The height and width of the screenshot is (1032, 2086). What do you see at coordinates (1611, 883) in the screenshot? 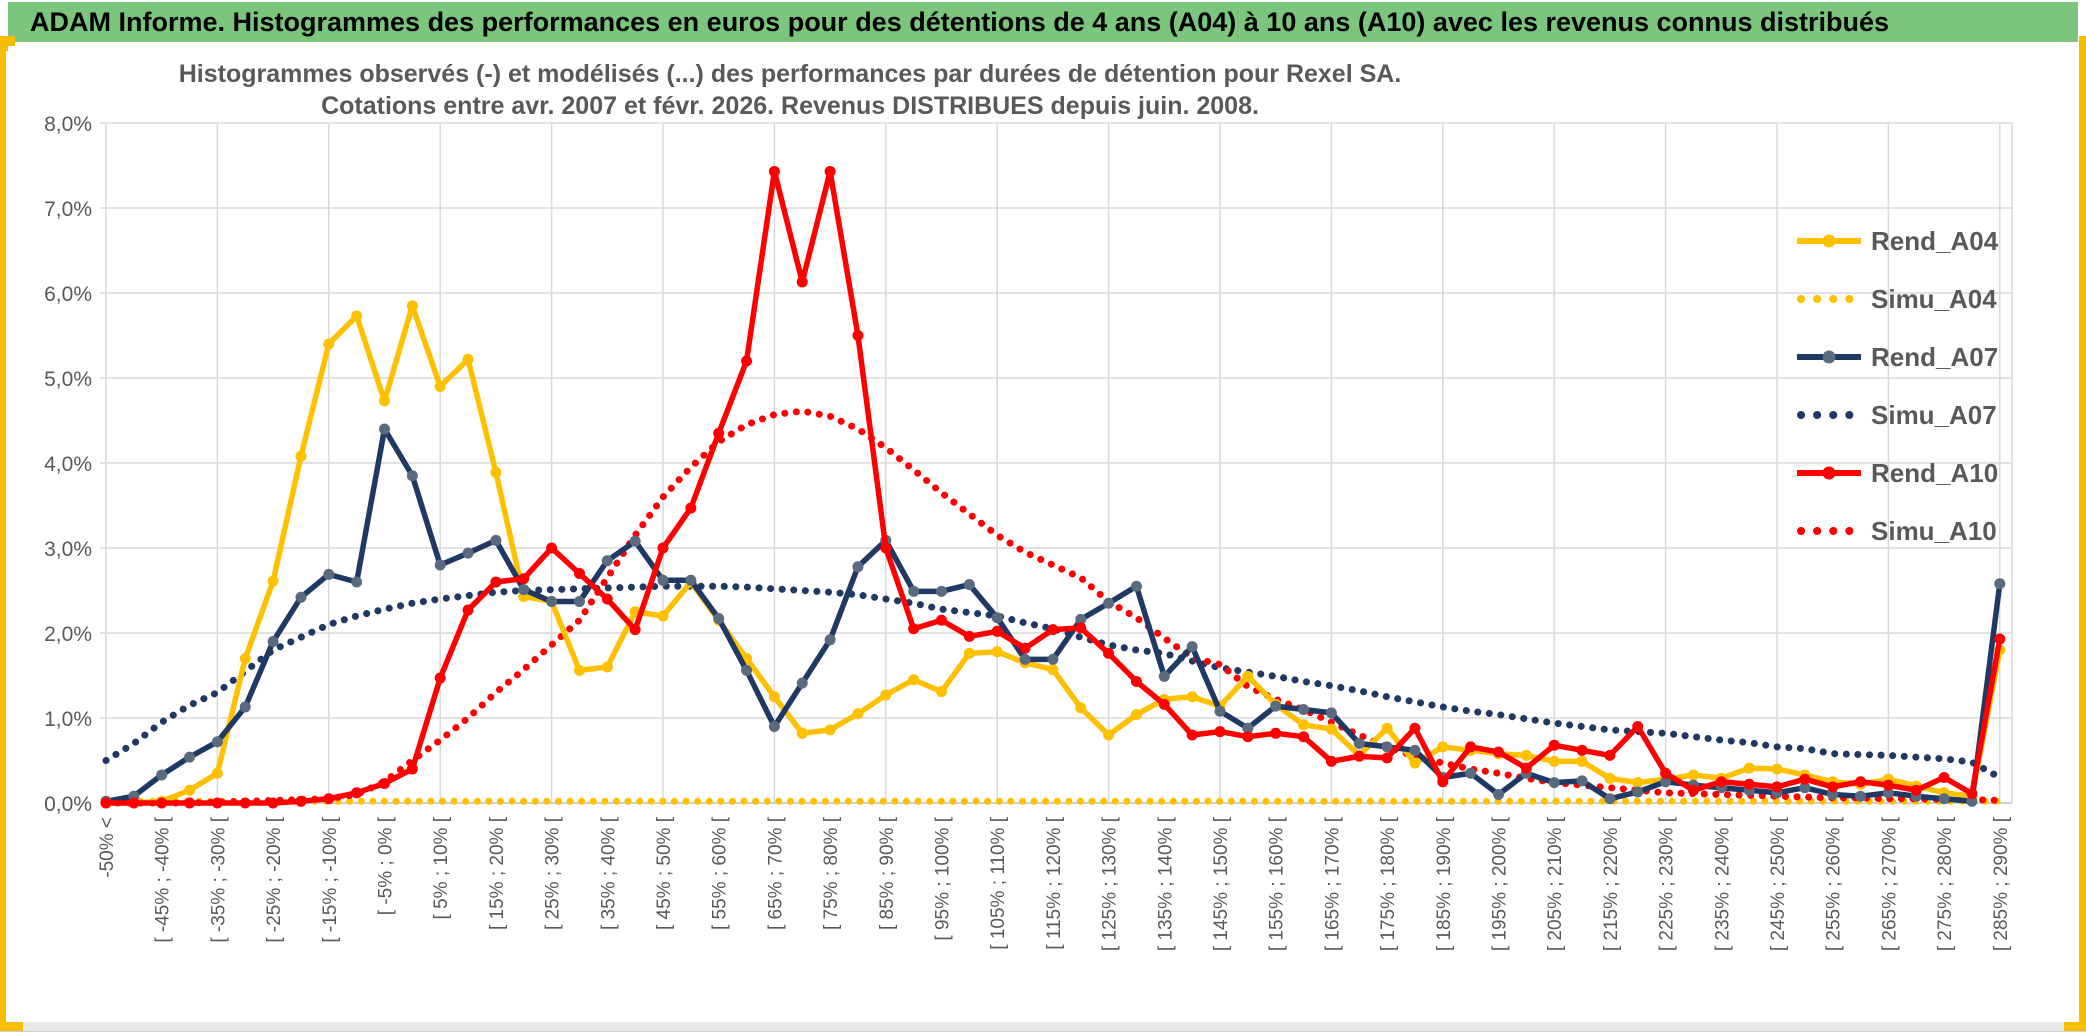
I see `x-tick-label: [ 215% ; 220% [` at bounding box center [1611, 883].